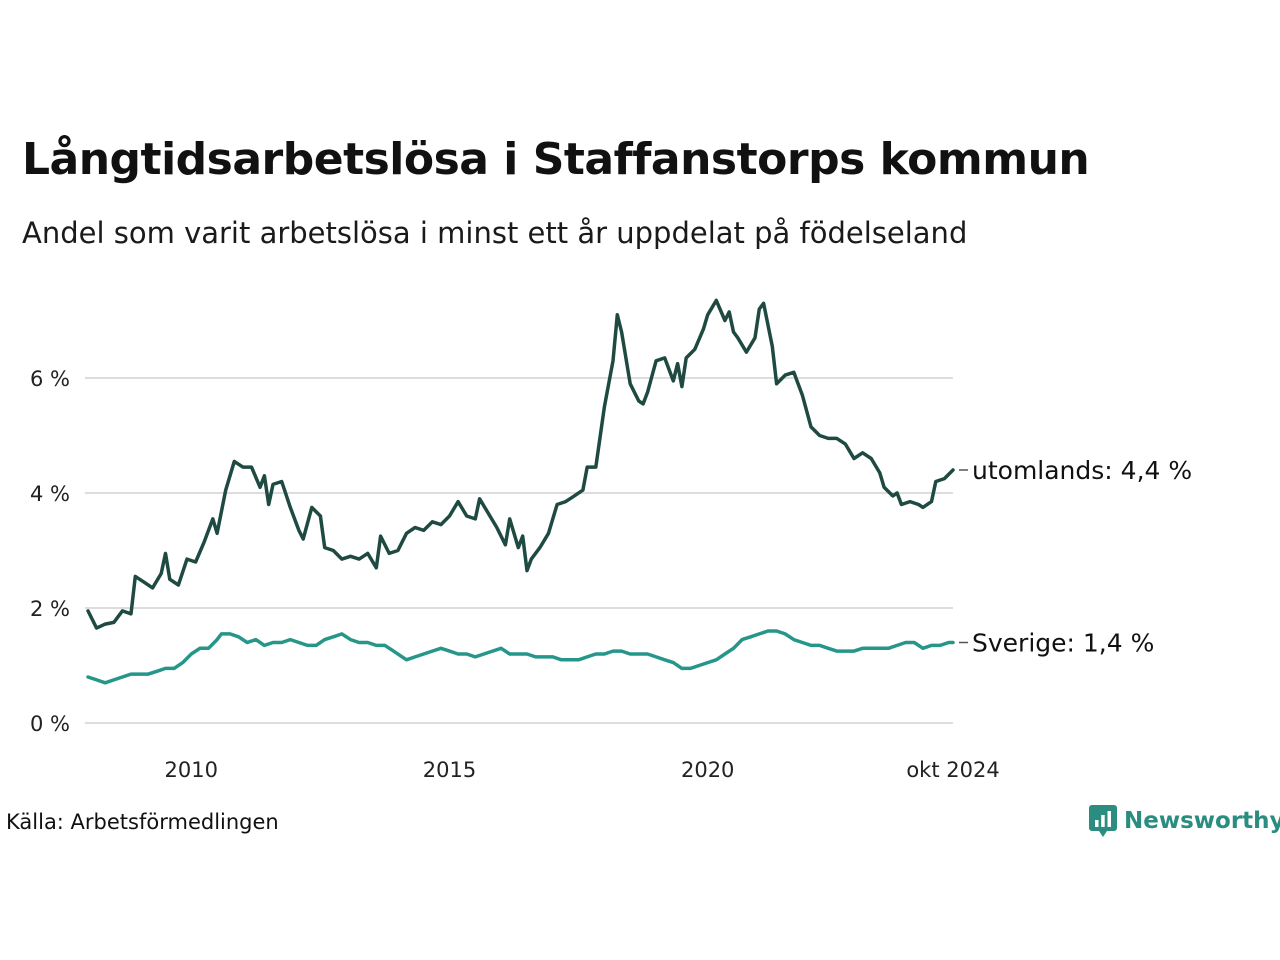 This screenshot has height=960, width=1280. Describe the element at coordinates (1103, 821) in the screenshot. I see `newsworthy-logo-icon` at that location.